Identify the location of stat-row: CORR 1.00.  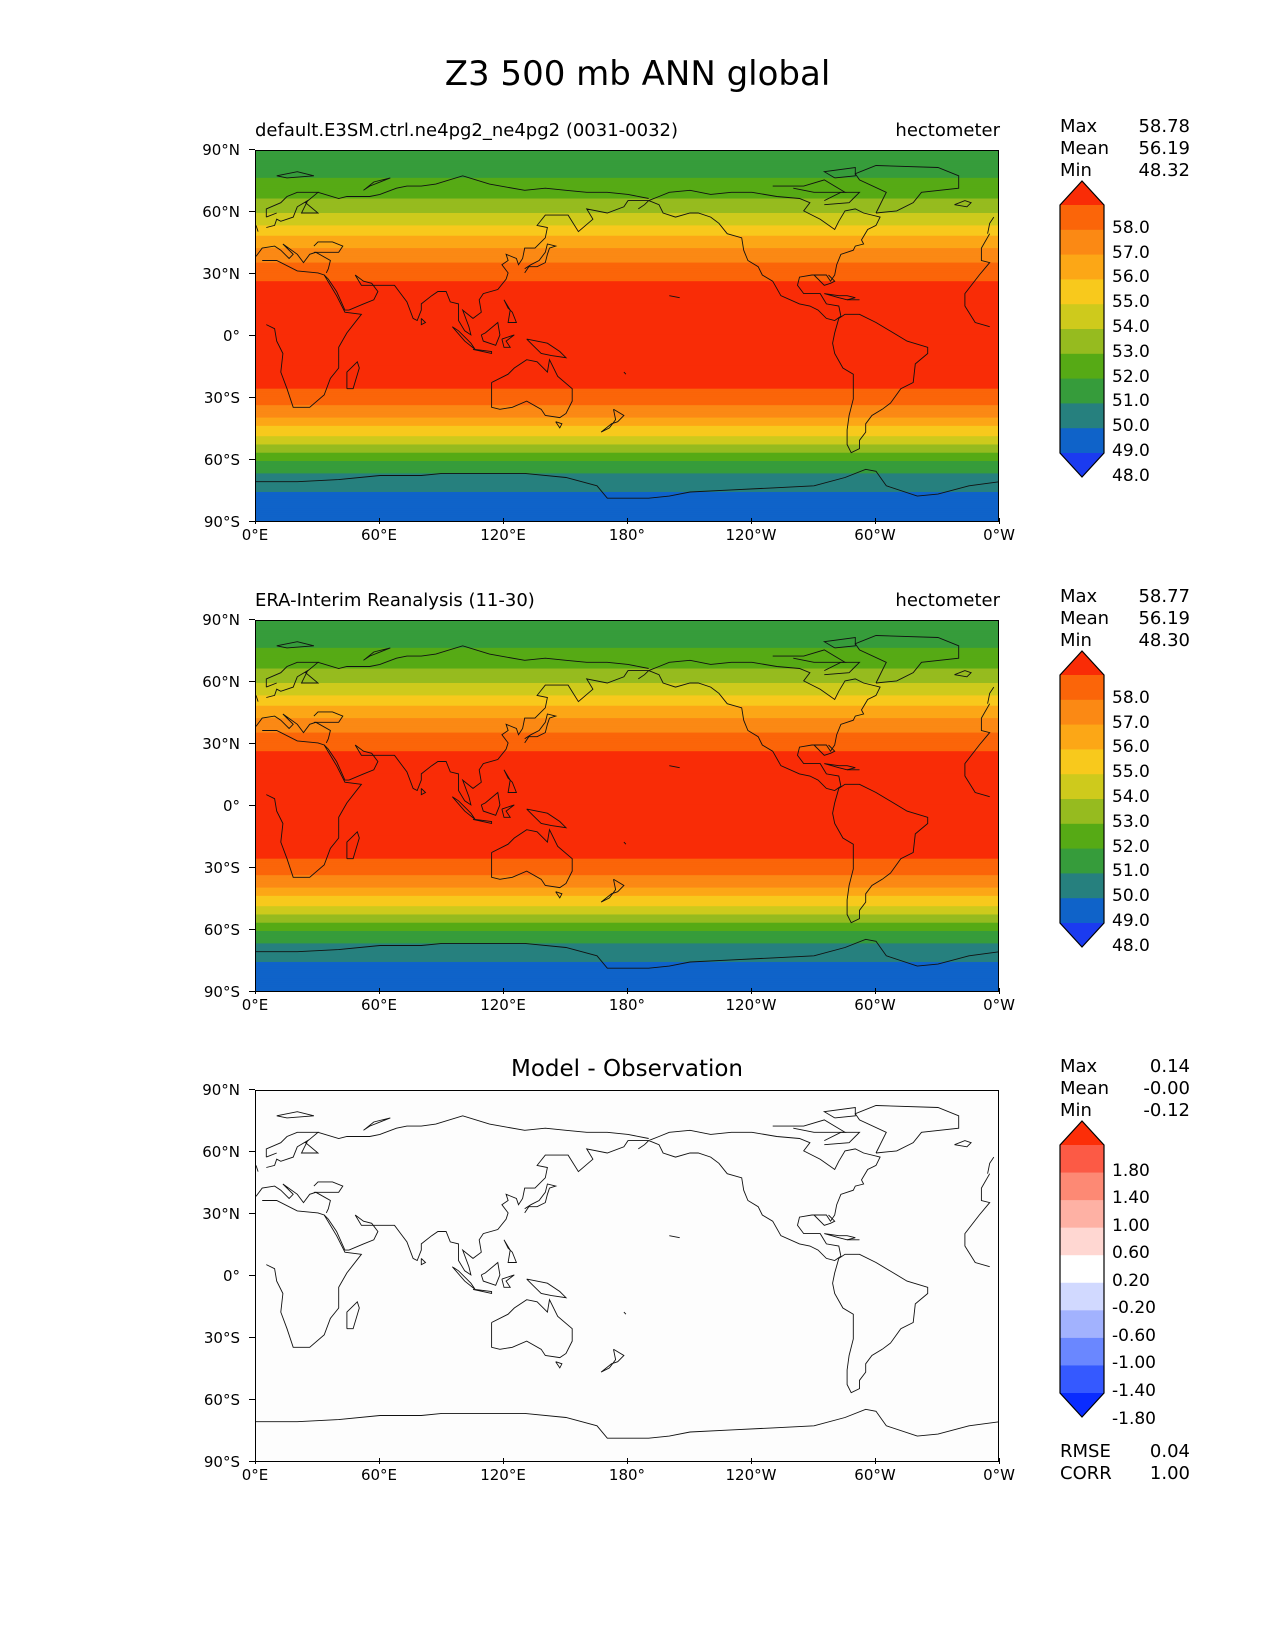
(1125, 1474).